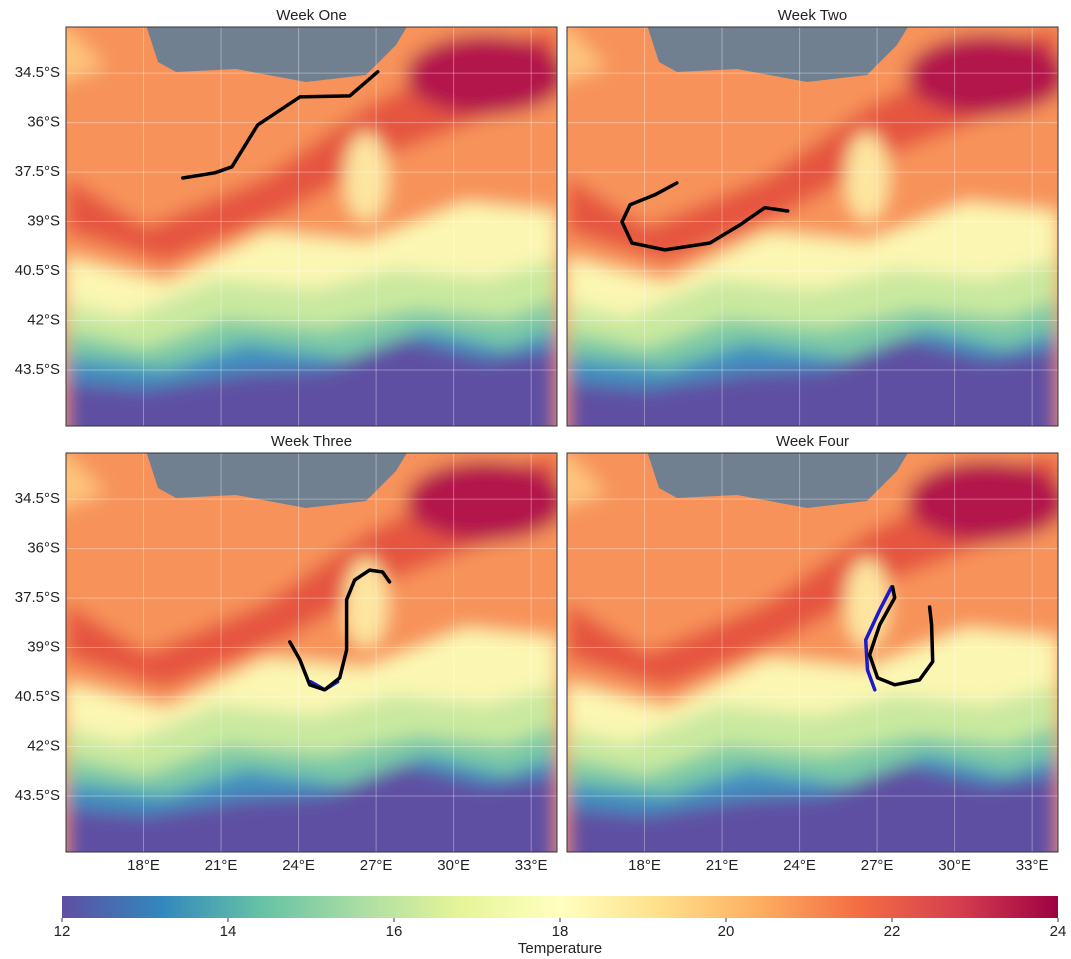  I want to click on panel-title: Week Four, so click(812, 441).